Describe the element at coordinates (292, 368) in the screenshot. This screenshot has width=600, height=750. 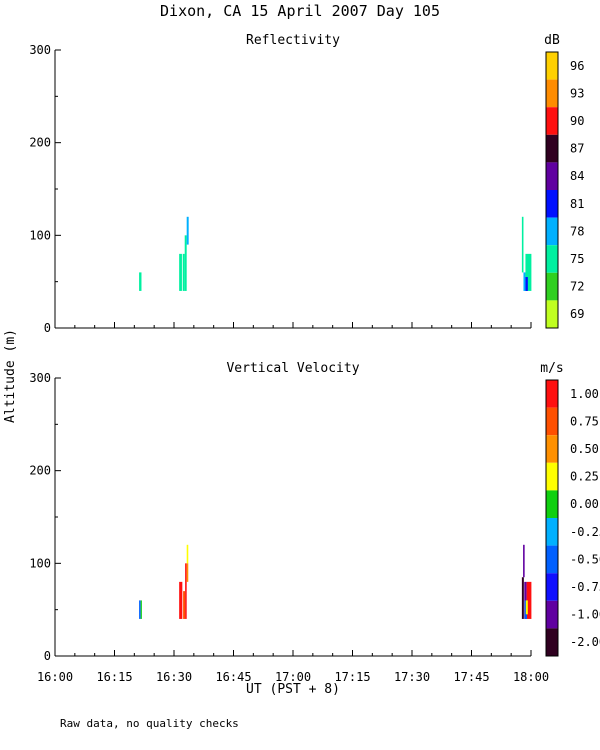
I see `panel-title: Vertical Velocity` at that location.